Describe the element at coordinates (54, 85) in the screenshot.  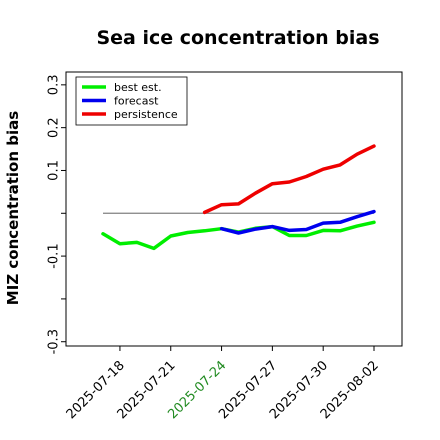
I see `y-tick-label: 0.3` at that location.